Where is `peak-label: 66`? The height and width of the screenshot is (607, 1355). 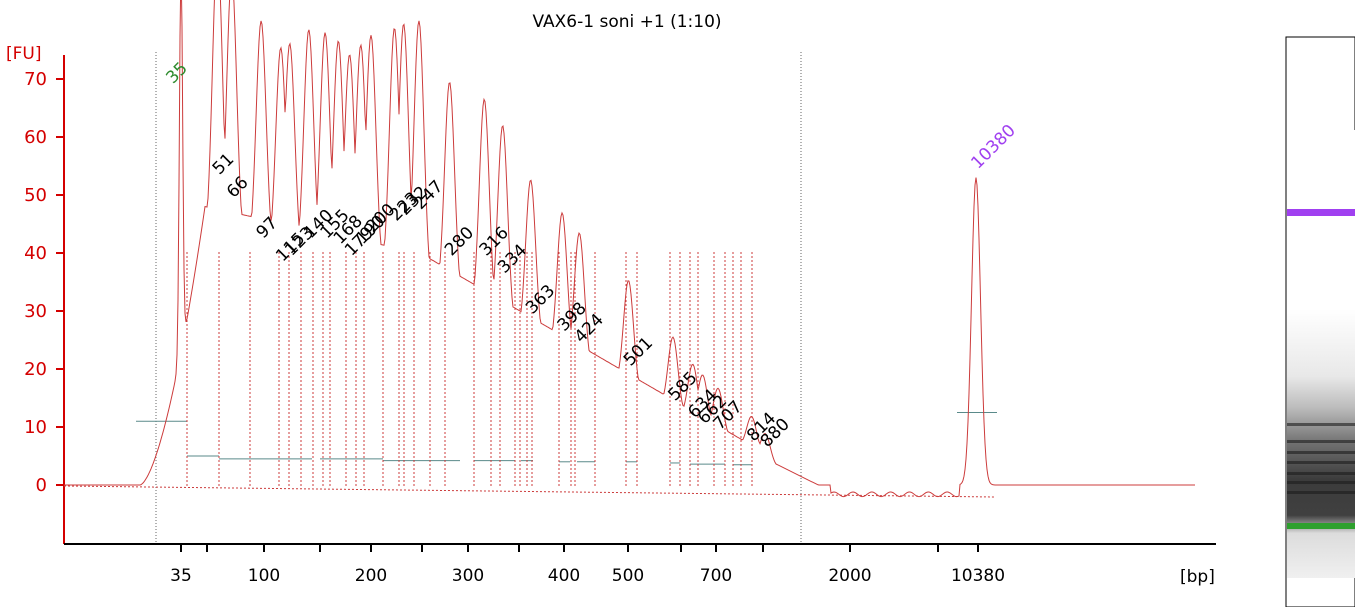
peak-label: 66 is located at coordinates (237, 187).